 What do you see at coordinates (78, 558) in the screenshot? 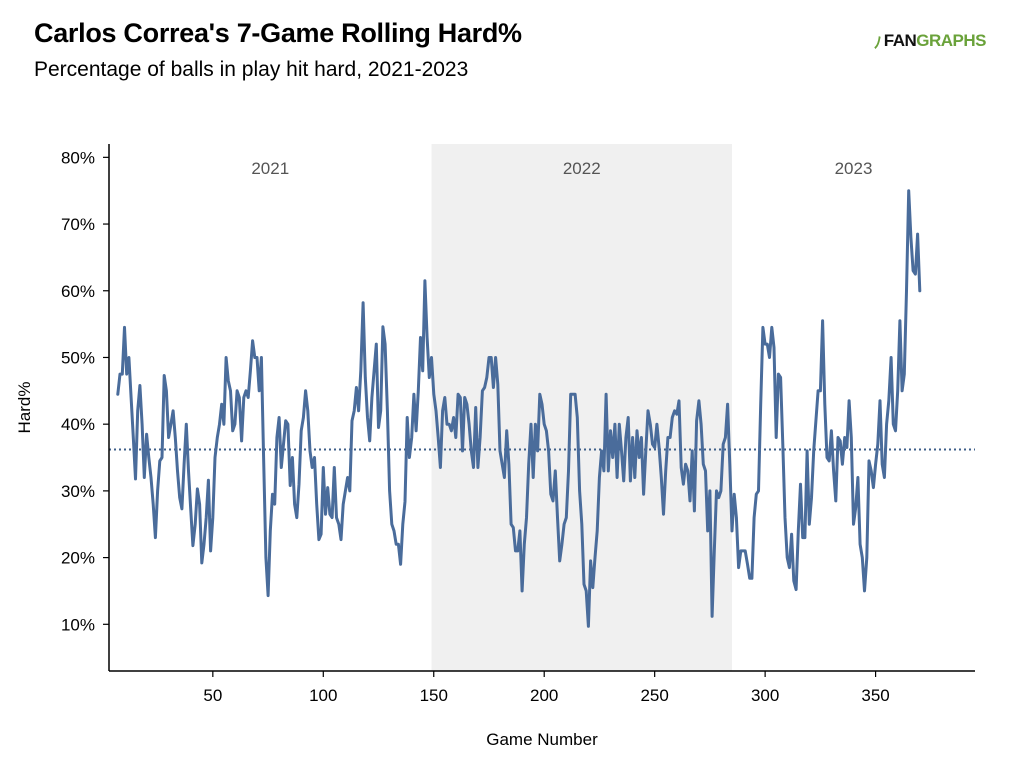
I see `y-tick-label: 20%` at bounding box center [78, 558].